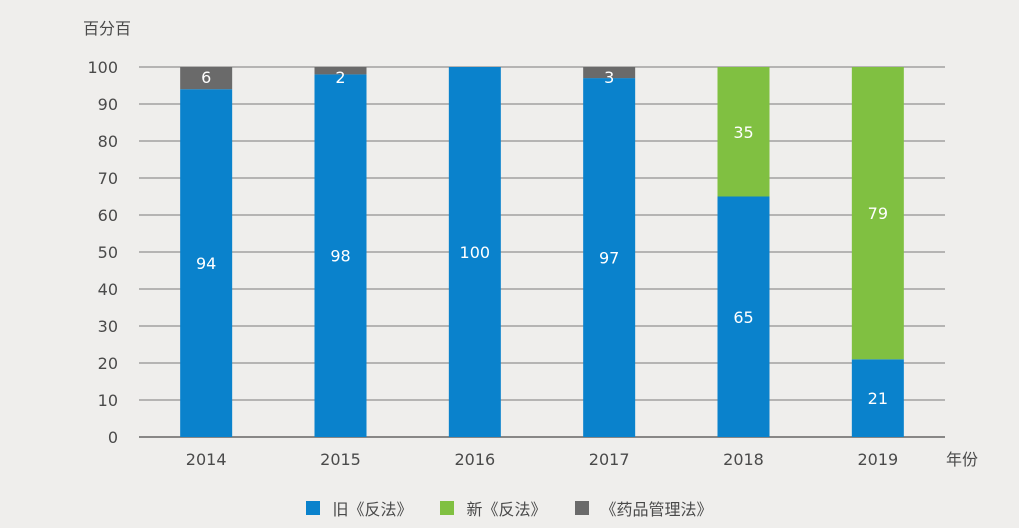  Describe the element at coordinates (962, 459) in the screenshot. I see `x-axis-title: 年份` at that location.